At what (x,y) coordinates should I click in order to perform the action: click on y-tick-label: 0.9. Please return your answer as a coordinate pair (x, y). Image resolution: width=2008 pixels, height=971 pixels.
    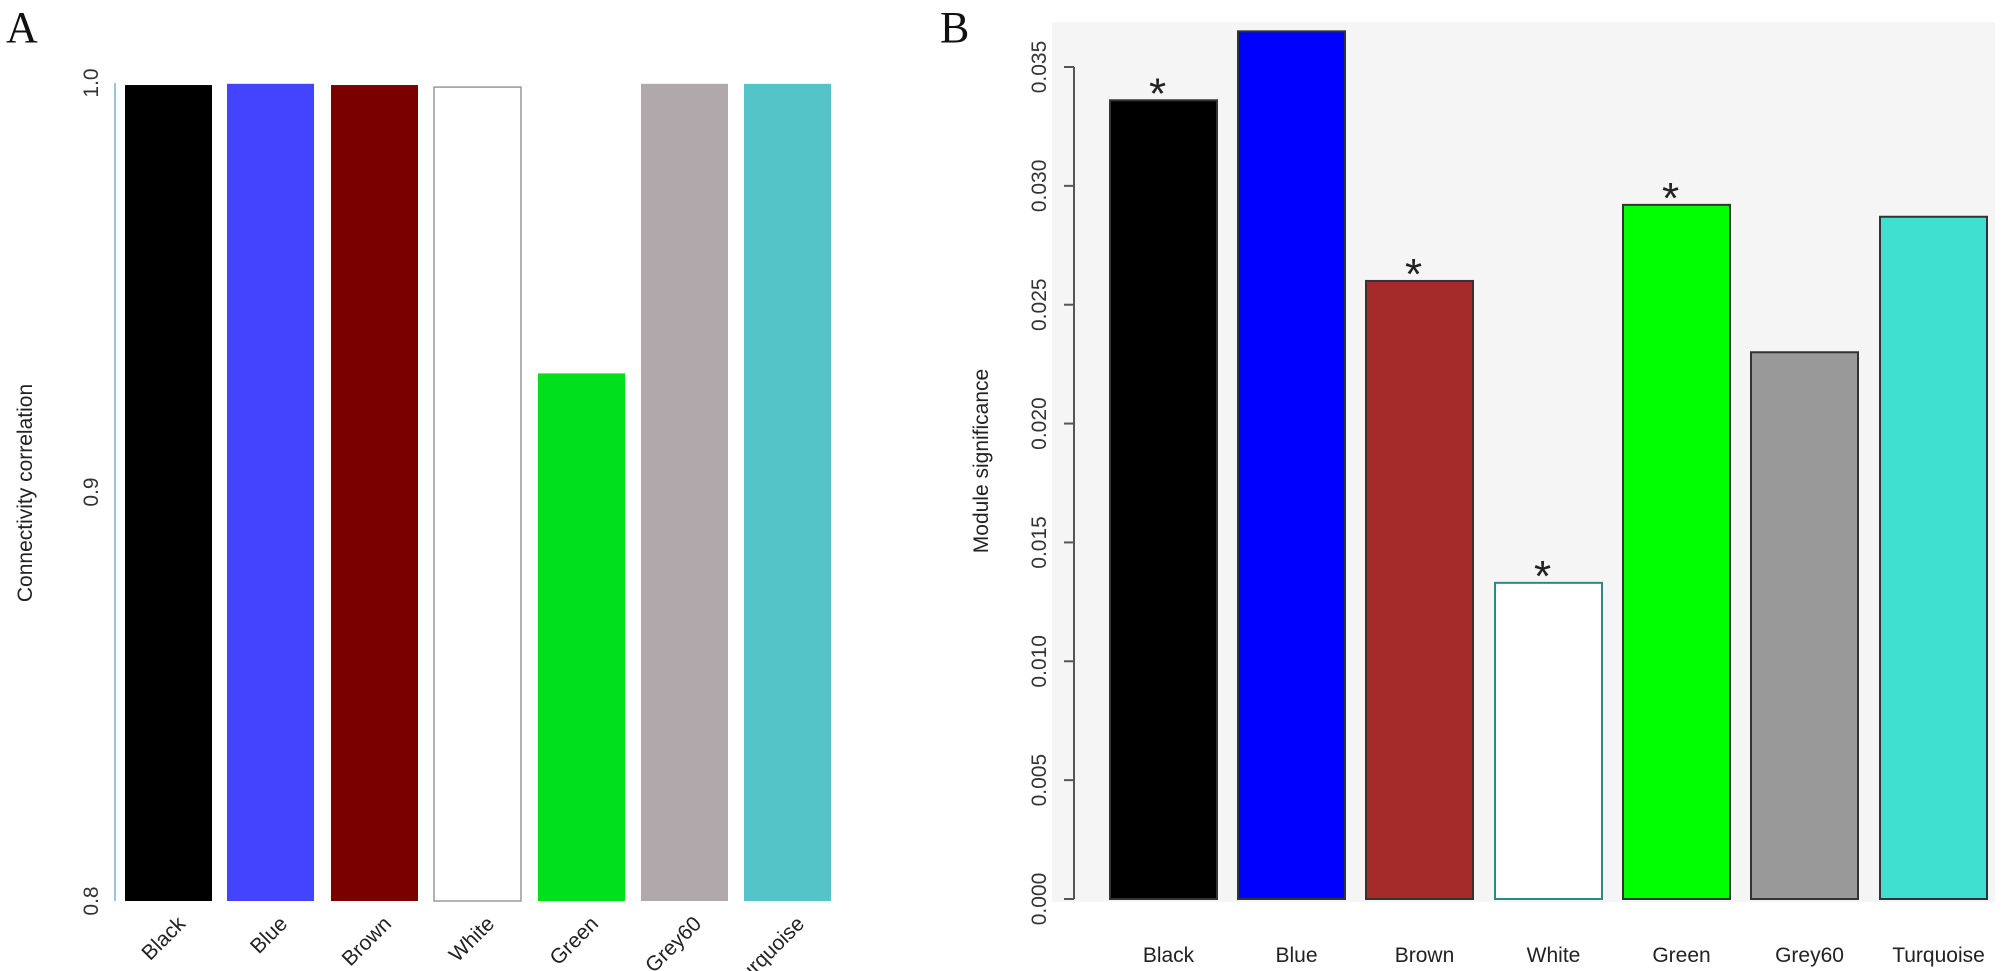
    Looking at the image, I should click on (91, 491).